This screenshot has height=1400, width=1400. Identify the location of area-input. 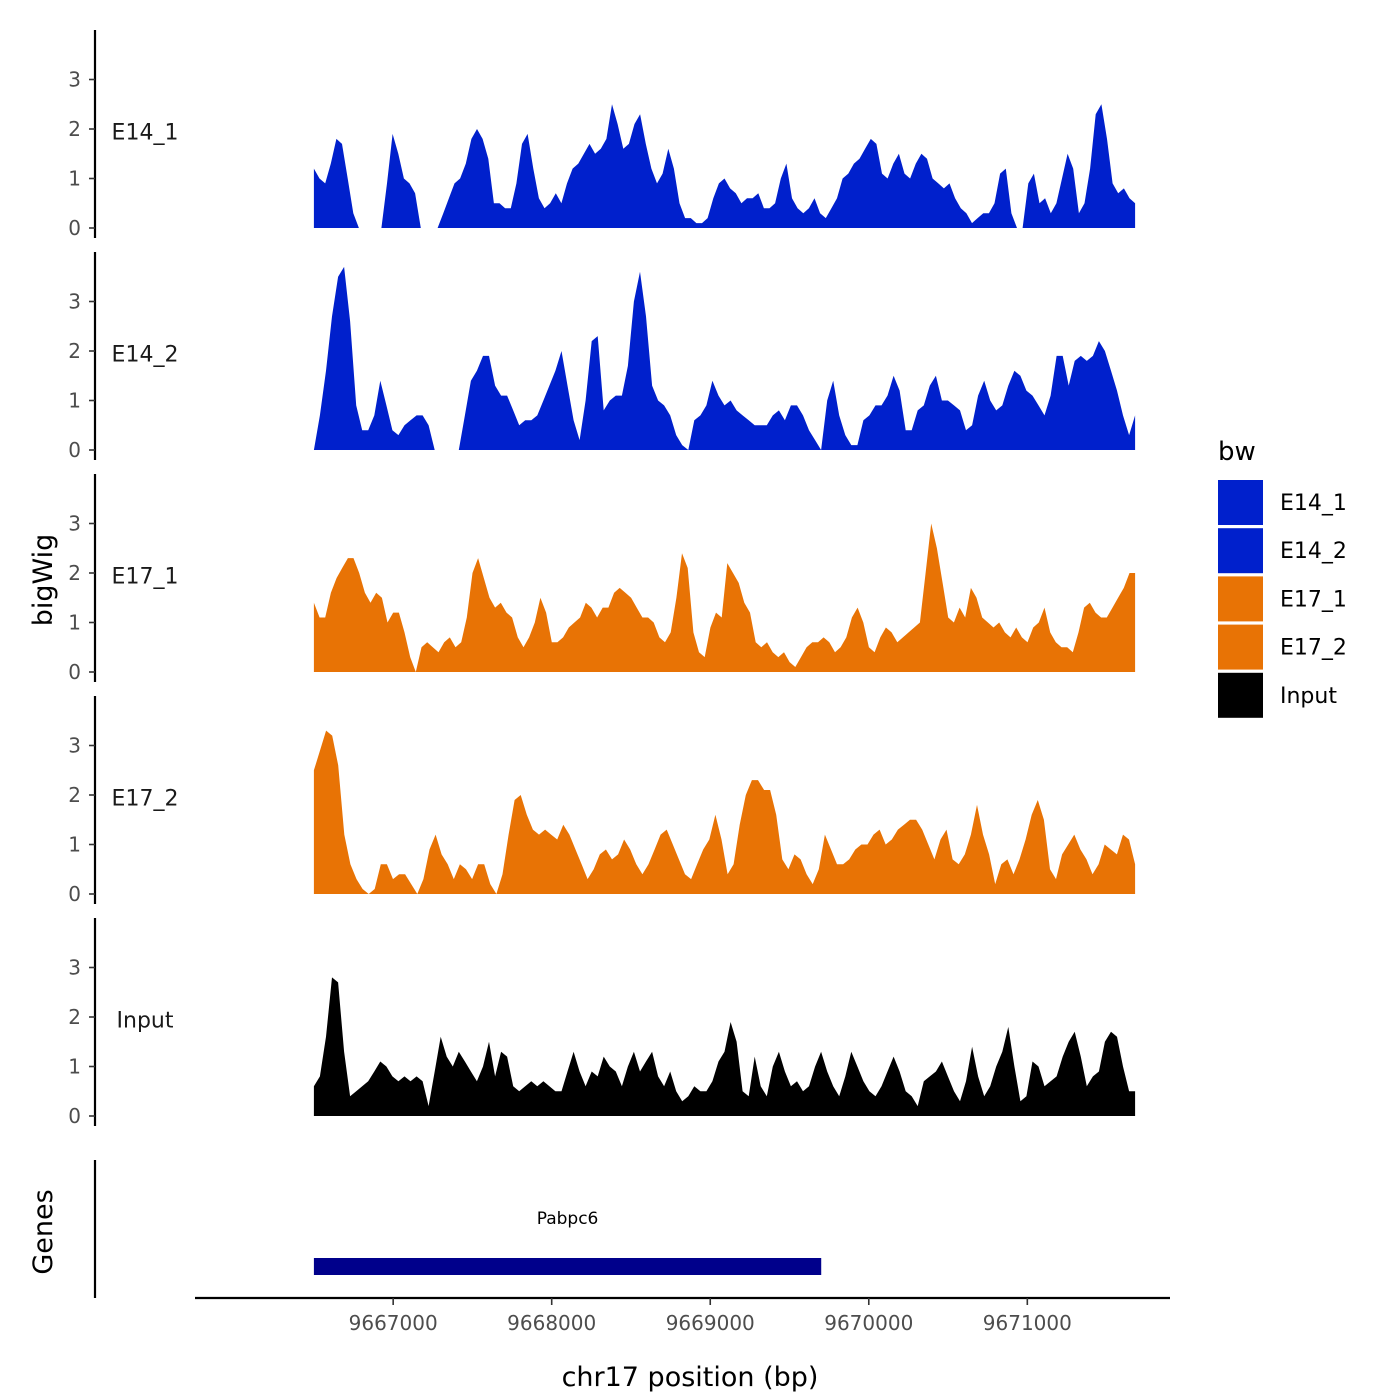
(724, 1046).